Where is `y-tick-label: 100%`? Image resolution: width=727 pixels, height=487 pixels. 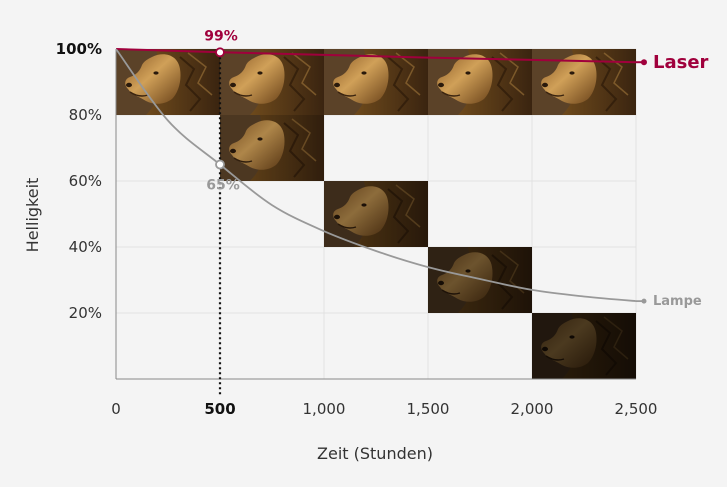 y-tick-label: 100% is located at coordinates (79, 49).